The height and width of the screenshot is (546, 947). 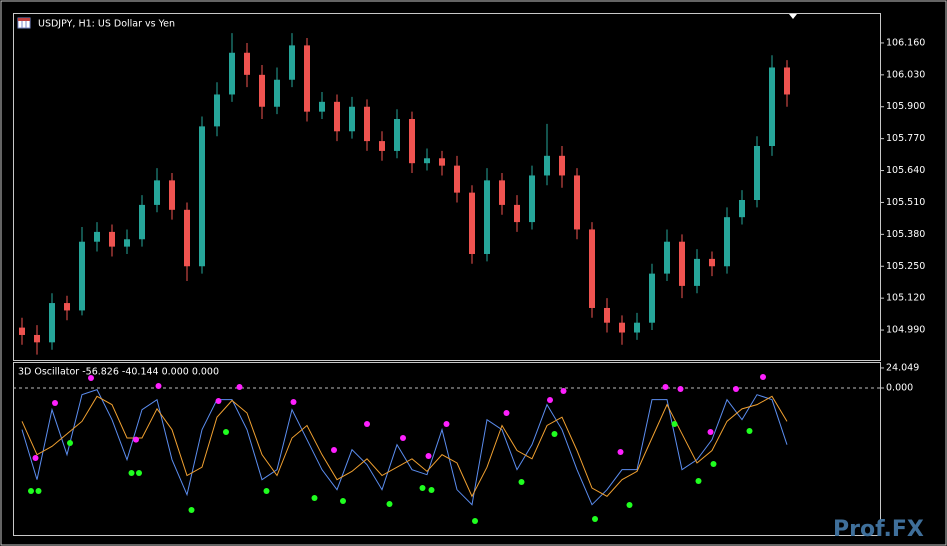 What do you see at coordinates (878, 529) in the screenshot?
I see `watermark: Prof.FX` at bounding box center [878, 529].